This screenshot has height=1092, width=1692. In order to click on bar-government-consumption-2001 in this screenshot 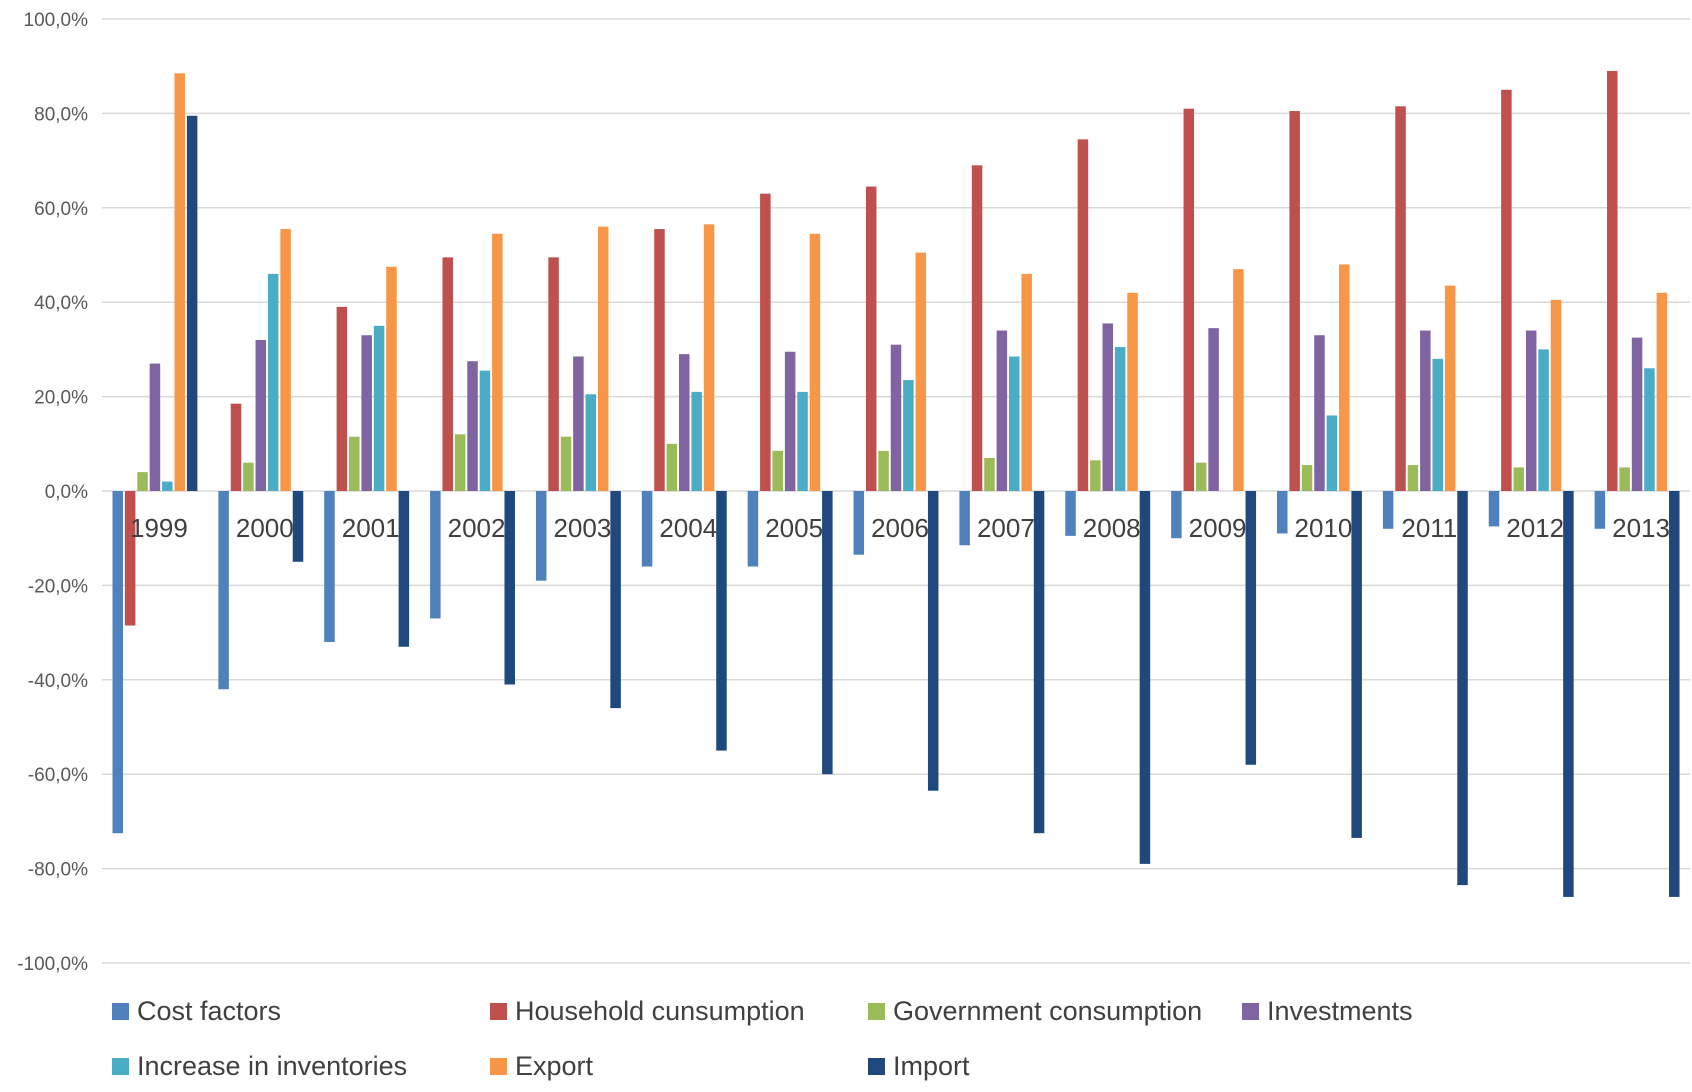, I will do `click(354, 463)`.